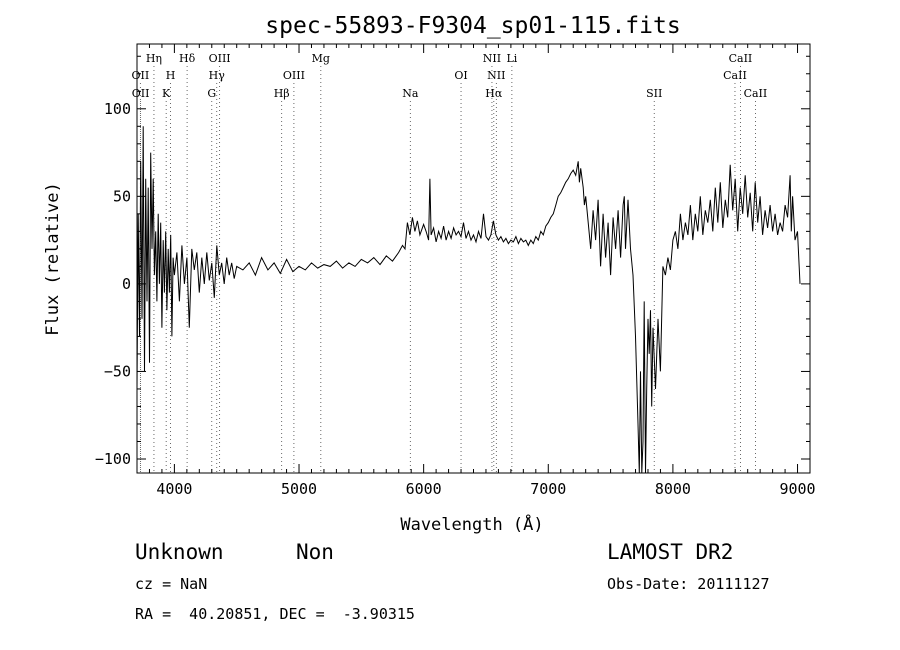 The height and width of the screenshot is (650, 900). I want to click on spectral-line-label: Na, so click(410, 93).